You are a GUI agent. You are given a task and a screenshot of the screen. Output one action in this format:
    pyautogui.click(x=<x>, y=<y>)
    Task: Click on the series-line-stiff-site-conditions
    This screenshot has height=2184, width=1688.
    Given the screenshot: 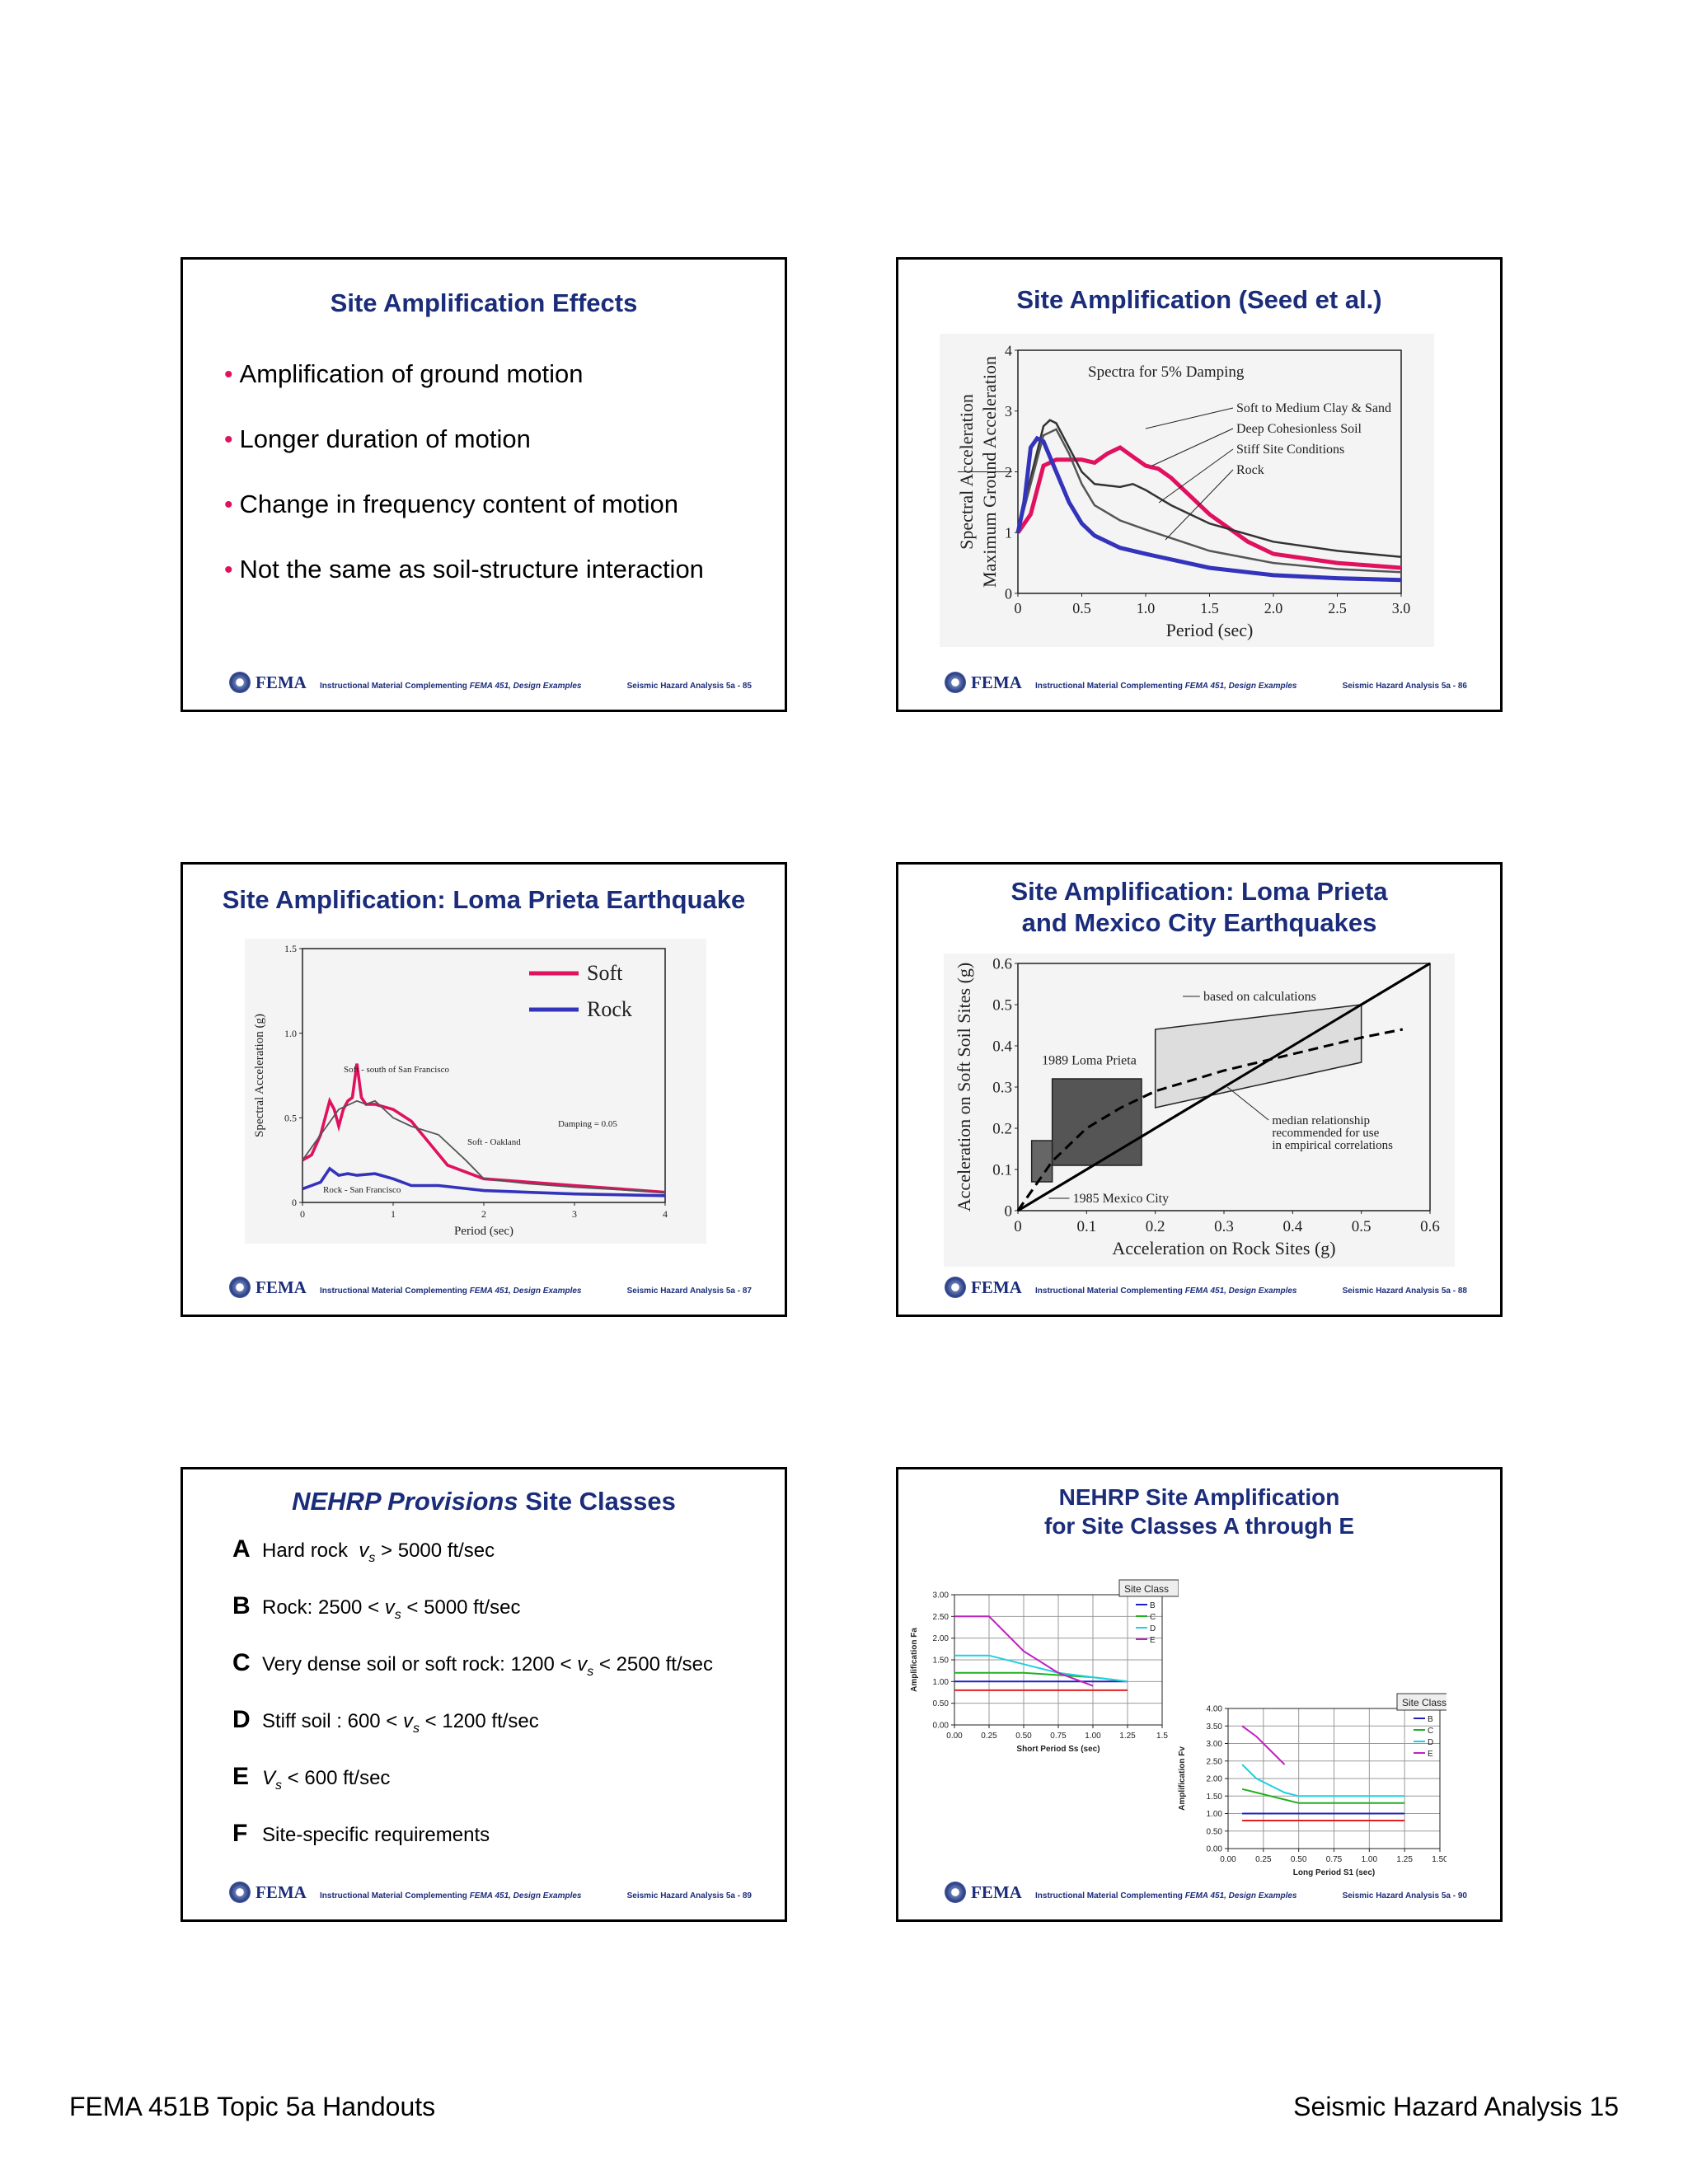 What is the action you would take?
    pyautogui.click(x=1209, y=501)
    